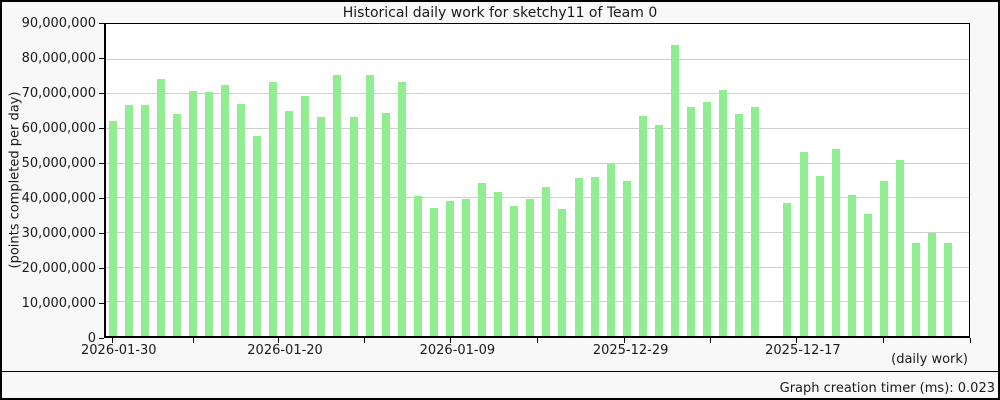 The width and height of the screenshot is (1000, 400). Describe the element at coordinates (58, 58) in the screenshot. I see `y-tick-label: 80,000,000` at that location.